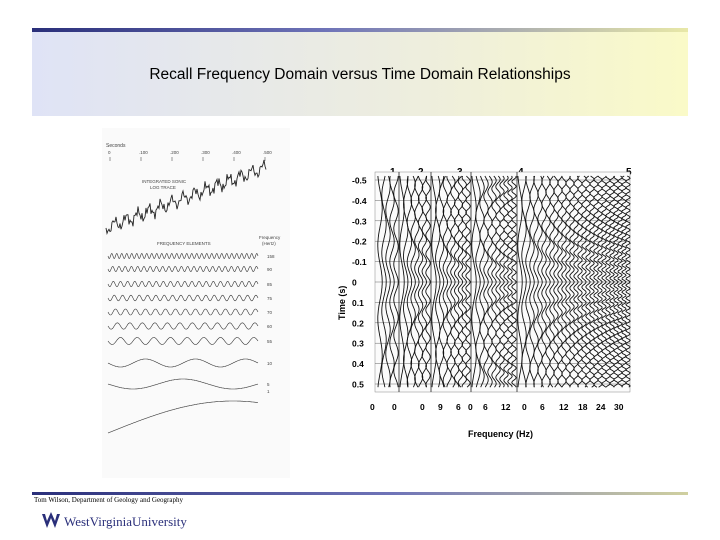 This screenshot has width=720, height=540. Describe the element at coordinates (184, 243) in the screenshot. I see `frequency-elements-label: FREQUENCY ELEMENTS` at that location.